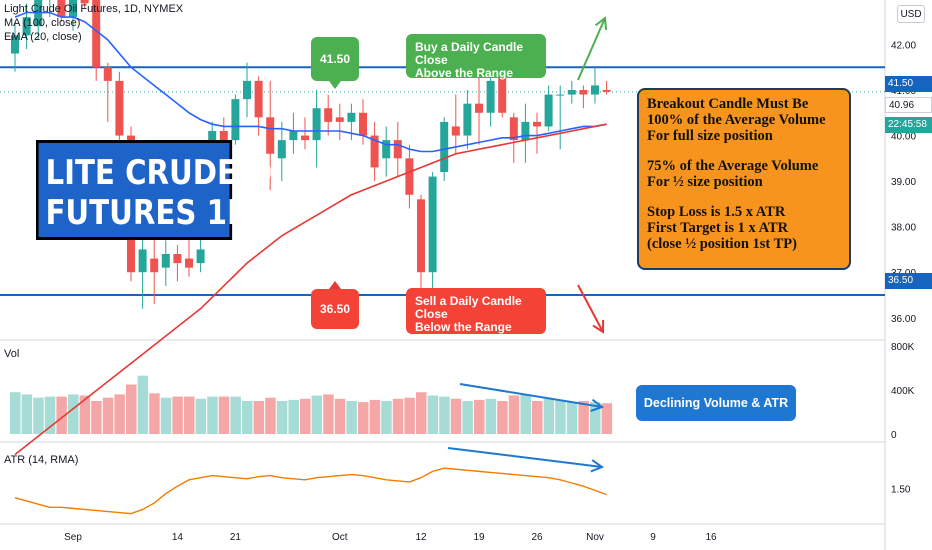 Image resolution: width=932 pixels, height=550 pixels. Describe the element at coordinates (310, 491) in the screenshot. I see `atr-line` at that location.